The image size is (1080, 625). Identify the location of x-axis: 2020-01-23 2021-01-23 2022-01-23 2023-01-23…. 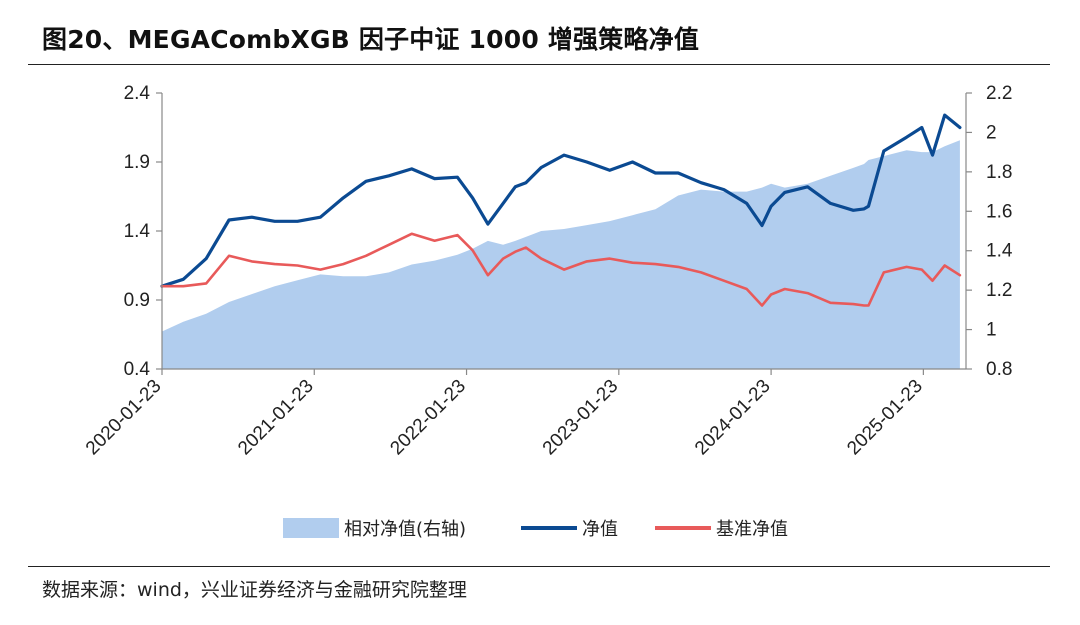
(524, 414).